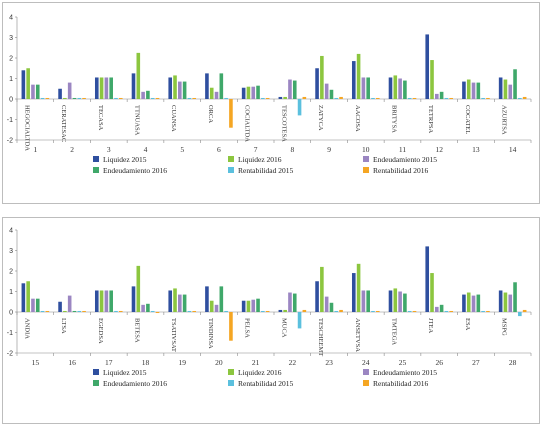 The image size is (542, 426). What do you see at coordinates (293, 362) in the screenshot?
I see `category-number: 22` at bounding box center [293, 362].